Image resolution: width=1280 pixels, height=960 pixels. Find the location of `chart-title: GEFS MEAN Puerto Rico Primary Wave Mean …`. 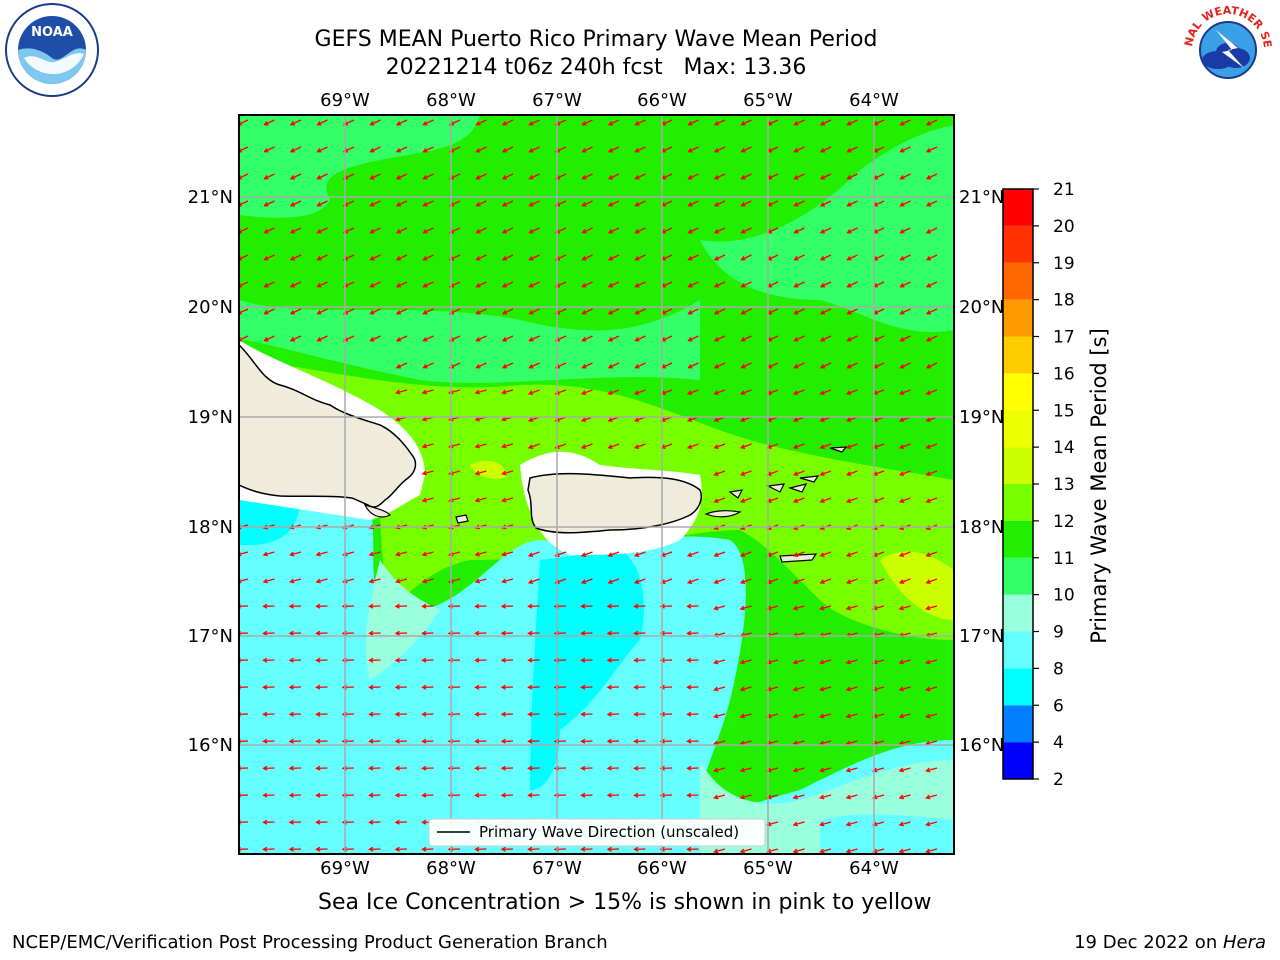

chart-title: GEFS MEAN Puerto Rico Primary Wave Mean … is located at coordinates (596, 39).